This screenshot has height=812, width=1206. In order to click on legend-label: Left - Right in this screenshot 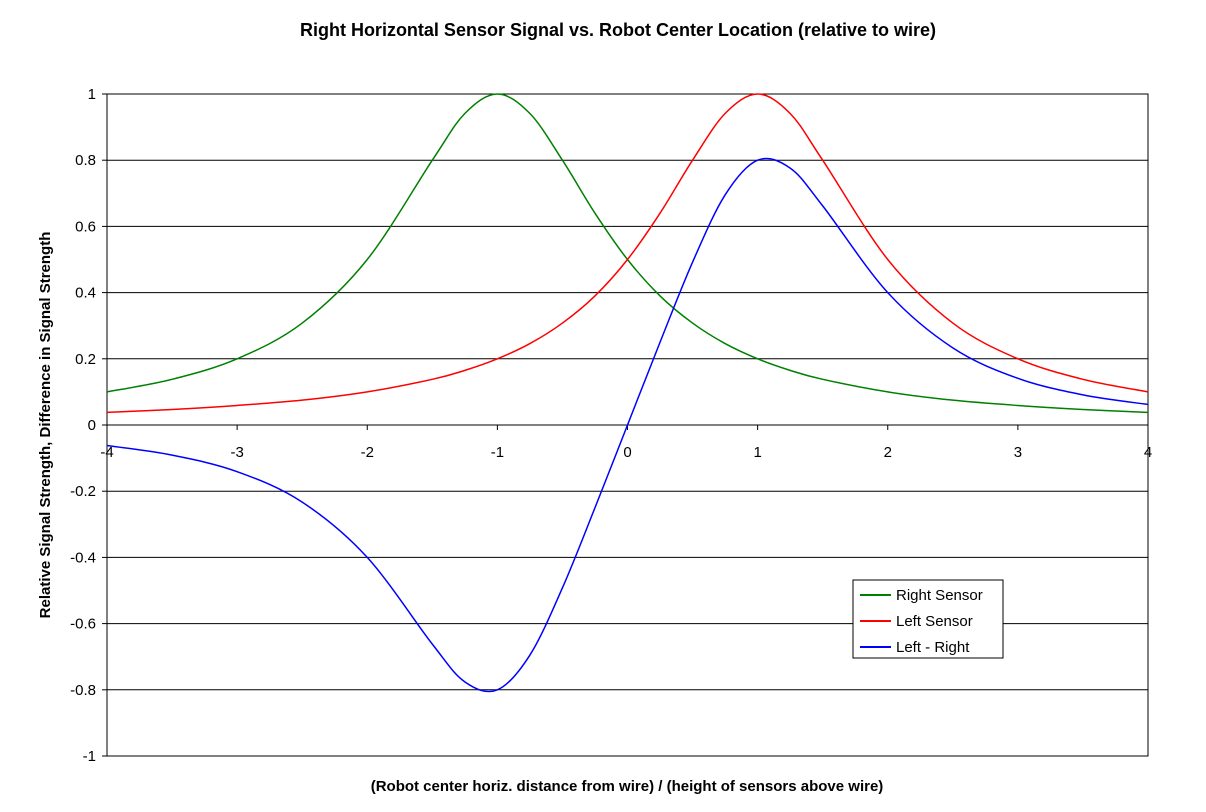, I will do `click(933, 647)`.